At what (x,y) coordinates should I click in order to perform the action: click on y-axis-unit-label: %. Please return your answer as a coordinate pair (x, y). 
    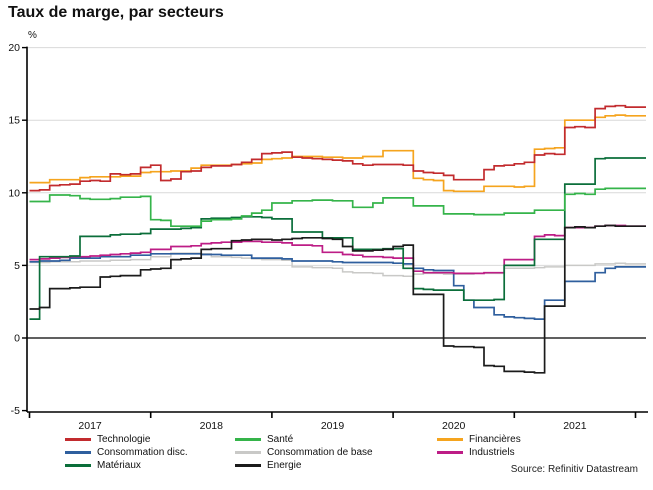
    Looking at the image, I should click on (32, 35).